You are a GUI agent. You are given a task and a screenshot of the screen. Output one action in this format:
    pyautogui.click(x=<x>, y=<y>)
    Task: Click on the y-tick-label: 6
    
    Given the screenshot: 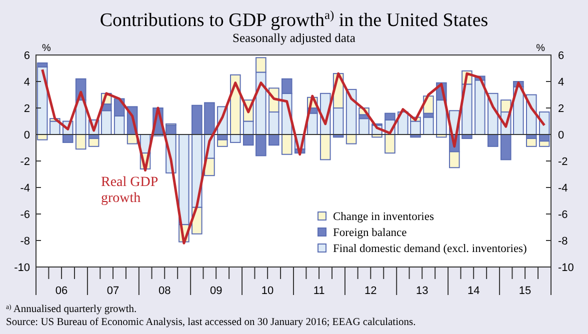 What is the action you would take?
    pyautogui.click(x=27, y=56)
    